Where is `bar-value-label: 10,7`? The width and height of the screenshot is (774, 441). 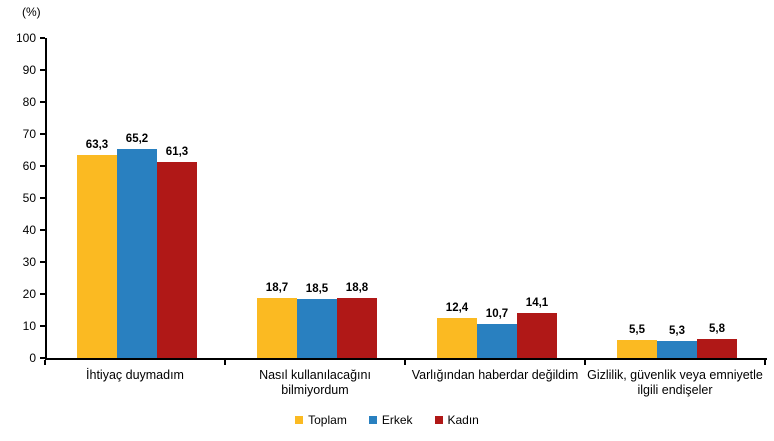 bar-value-label: 10,7 is located at coordinates (497, 313).